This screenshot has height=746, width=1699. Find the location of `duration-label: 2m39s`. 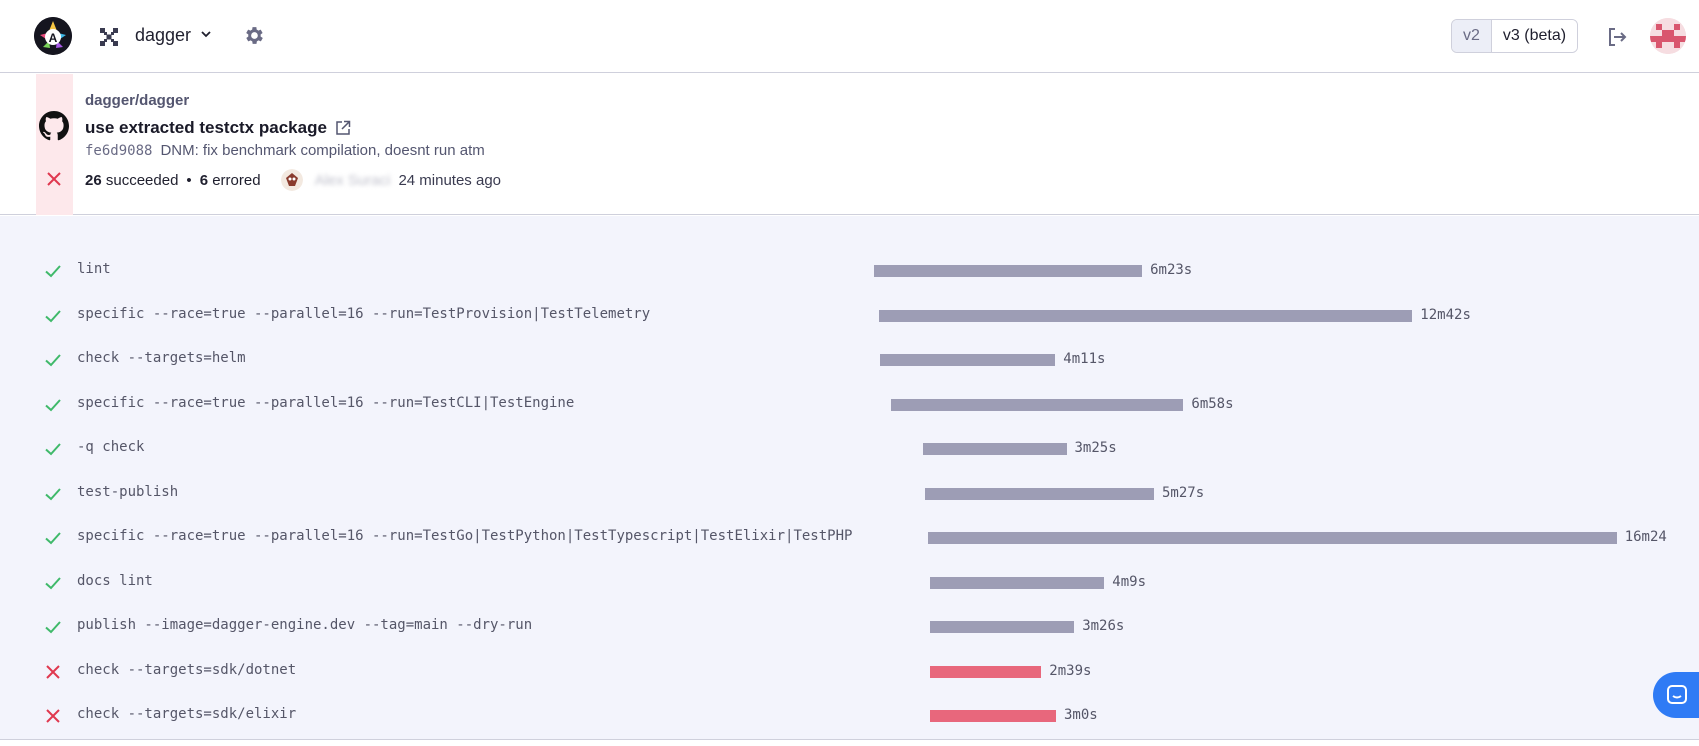

duration-label: 2m39s is located at coordinates (1070, 670).